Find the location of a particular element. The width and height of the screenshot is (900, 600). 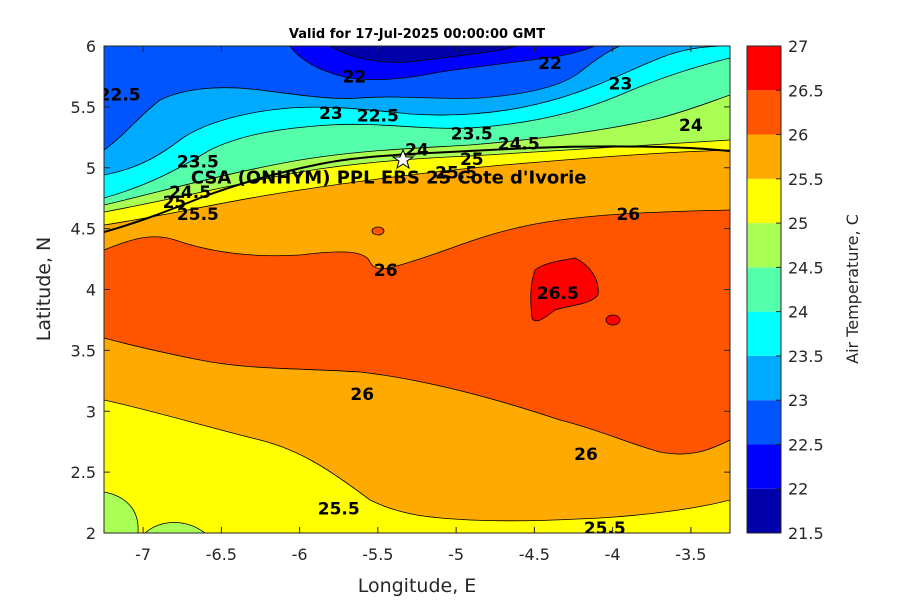

x-tick-label: -4.5 is located at coordinates (534, 554).